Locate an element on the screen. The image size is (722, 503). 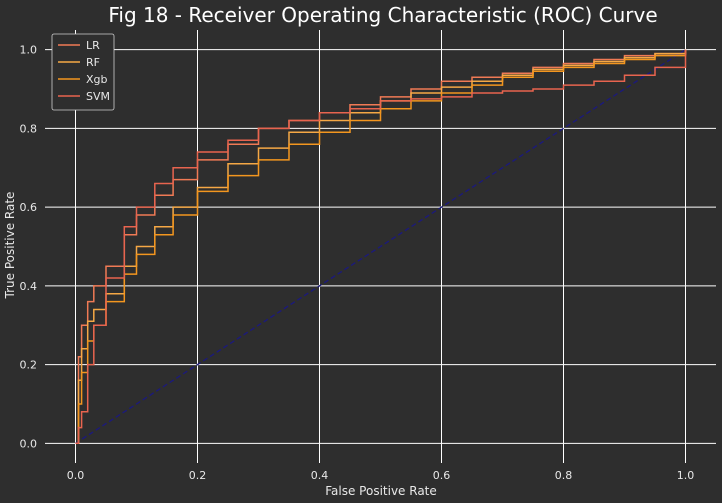
x-tick-label: 0.8 is located at coordinates (564, 475).